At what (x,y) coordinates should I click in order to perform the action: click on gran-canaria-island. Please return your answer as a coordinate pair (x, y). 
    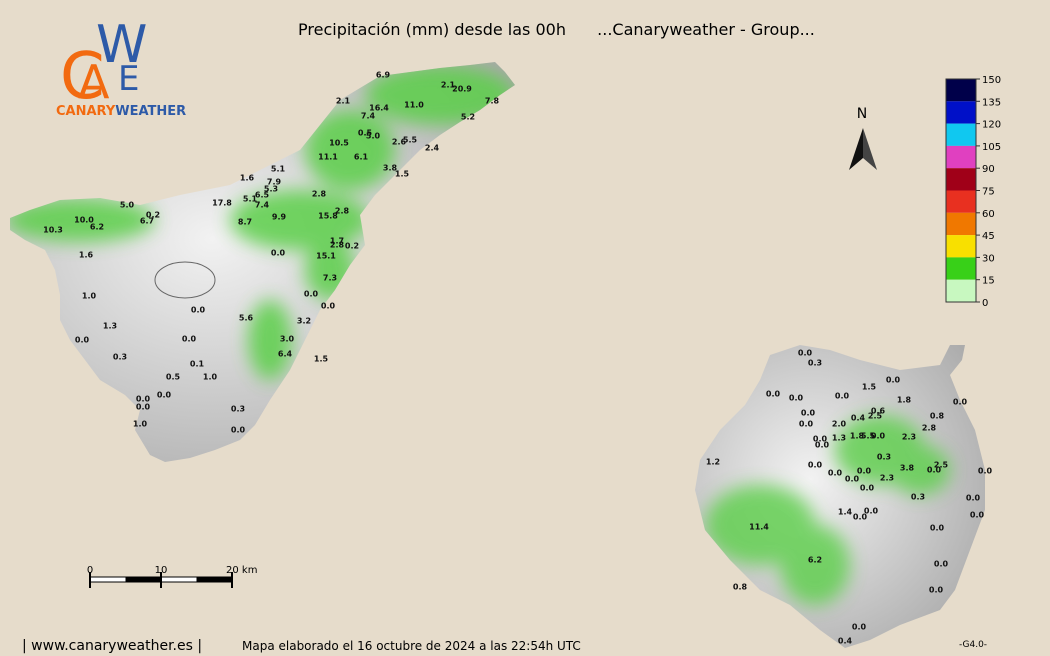
    Looking at the image, I should click on (840, 496).